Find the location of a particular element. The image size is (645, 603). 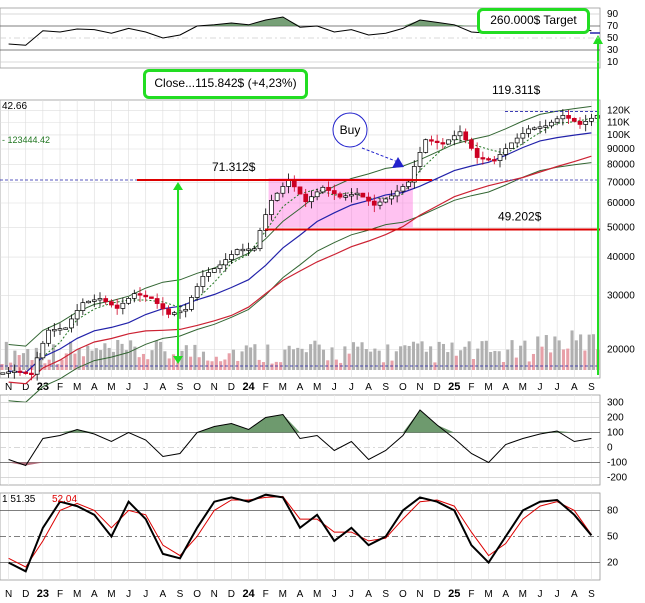

stoch-k-legend: 1 51.35 is located at coordinates (19, 499).